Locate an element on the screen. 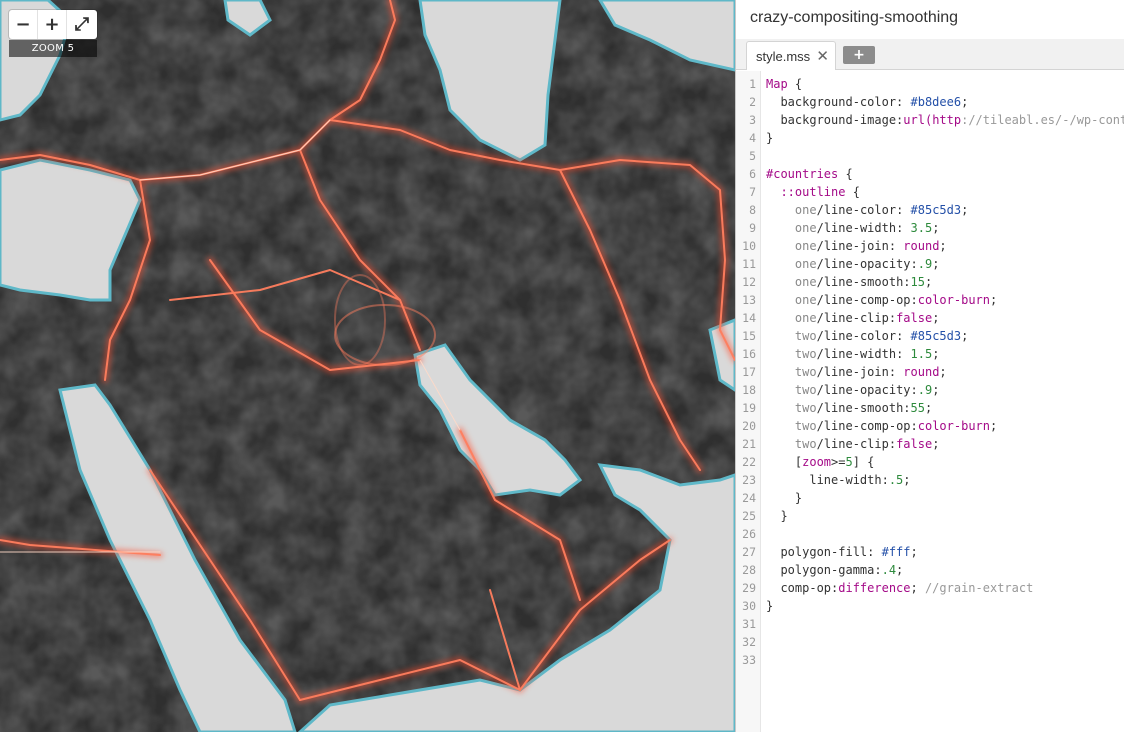 This screenshot has width=1124, height=732. code-line: 5 is located at coordinates (930, 156).